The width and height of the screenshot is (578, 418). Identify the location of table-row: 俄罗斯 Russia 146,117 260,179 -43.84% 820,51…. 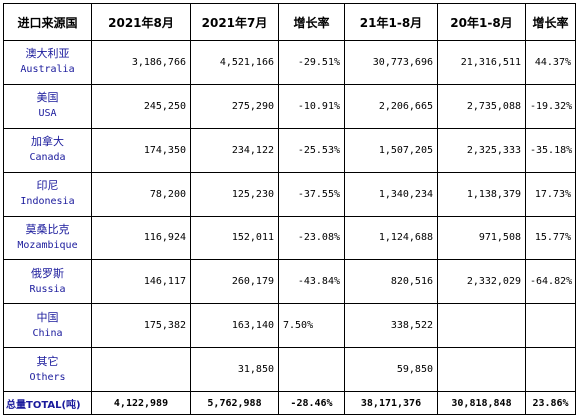
(289, 282).